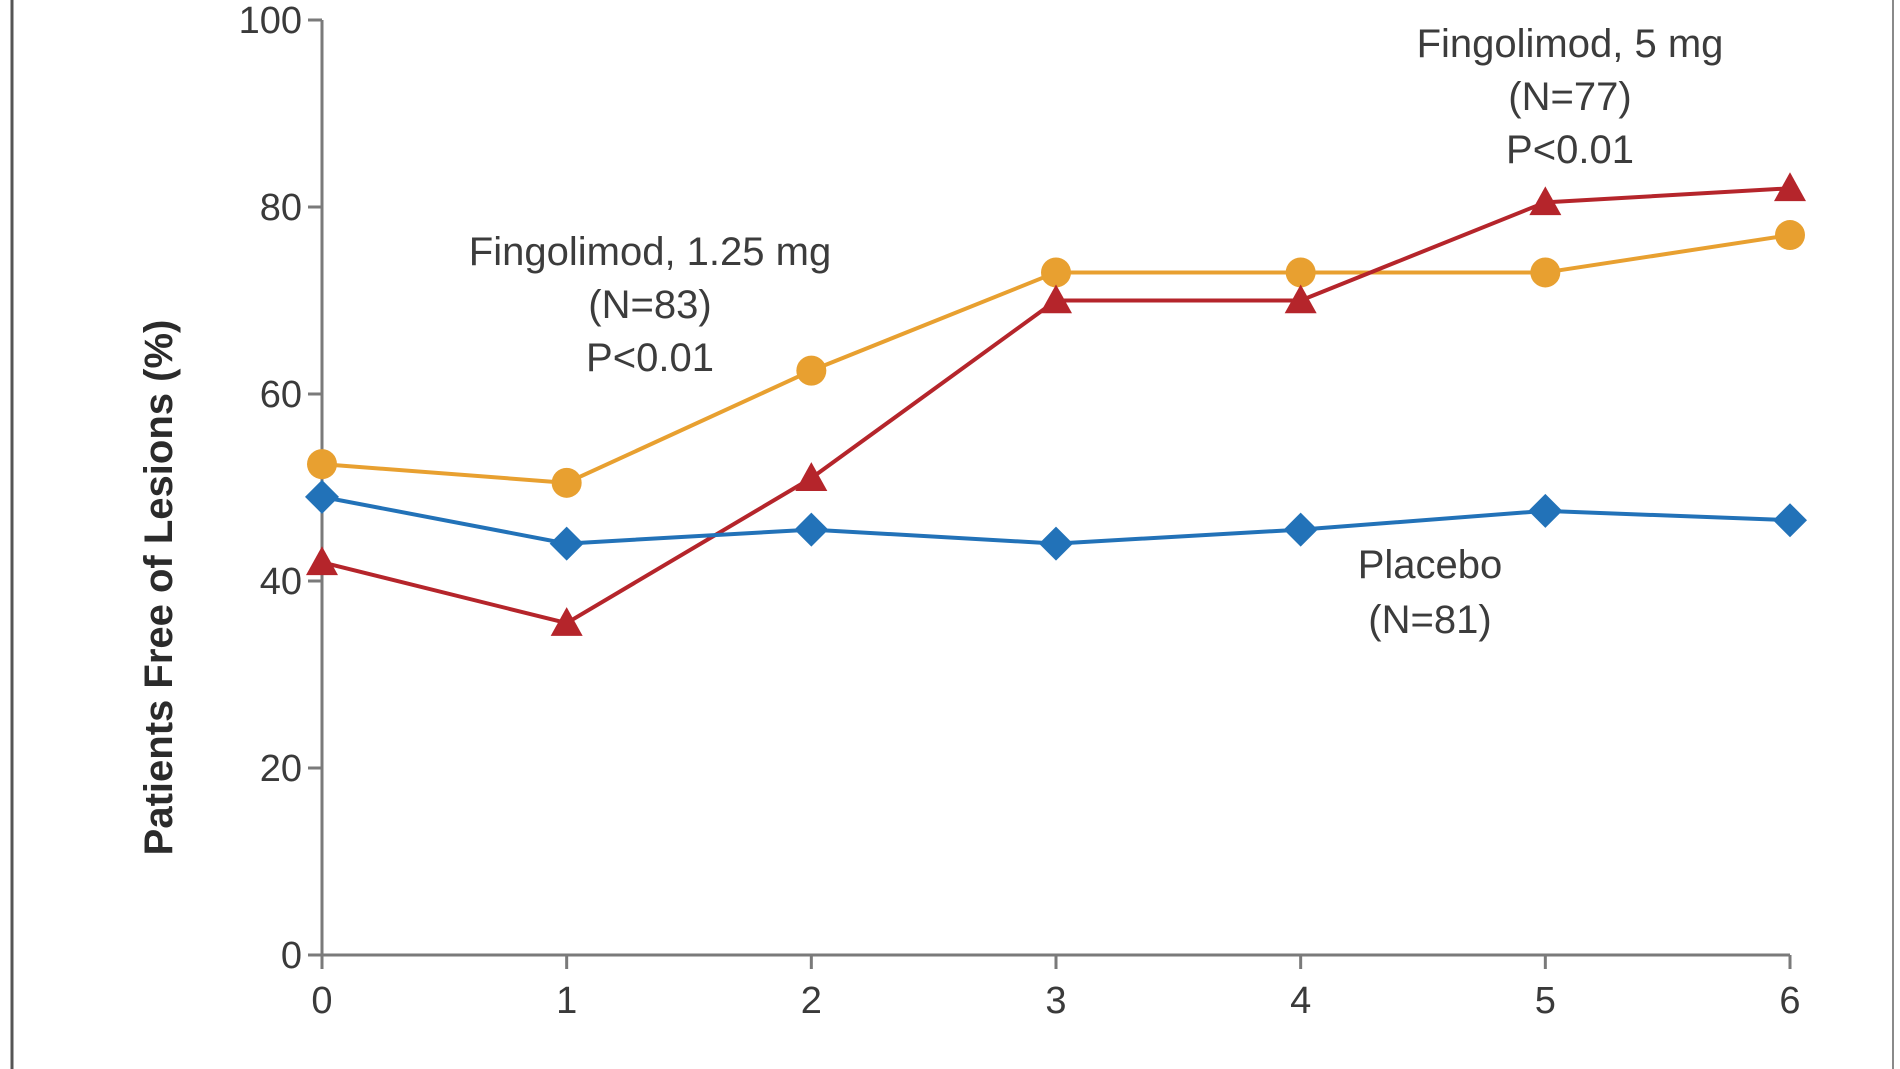 This screenshot has height=1069, width=1900. I want to click on y-tick-label: 100, so click(270, 21).